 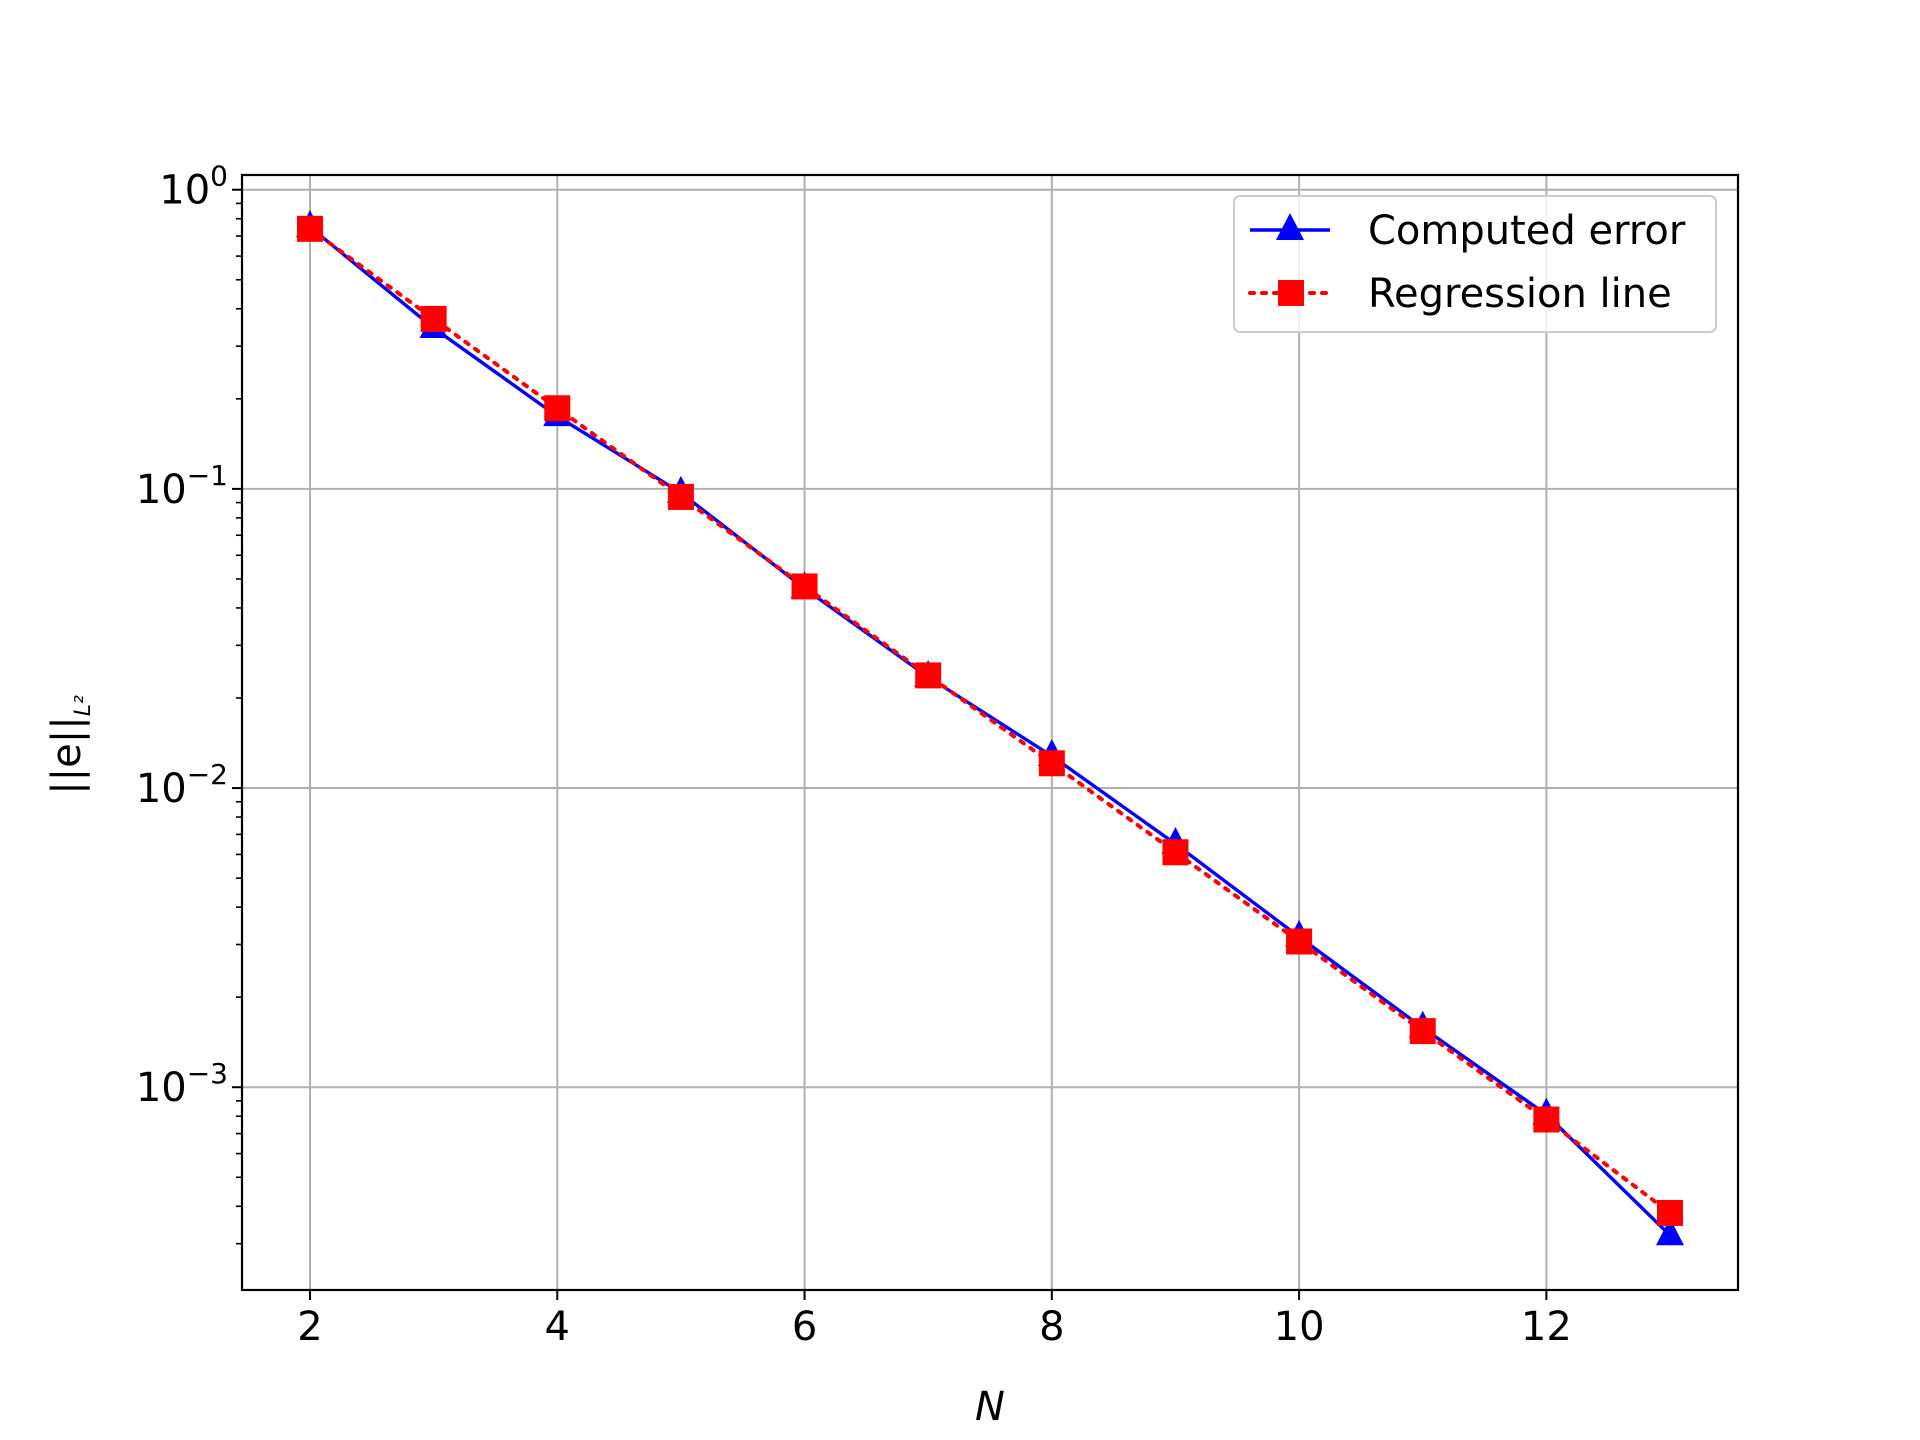 What do you see at coordinates (1299, 1327) in the screenshot?
I see `x-tick-label: 10` at bounding box center [1299, 1327].